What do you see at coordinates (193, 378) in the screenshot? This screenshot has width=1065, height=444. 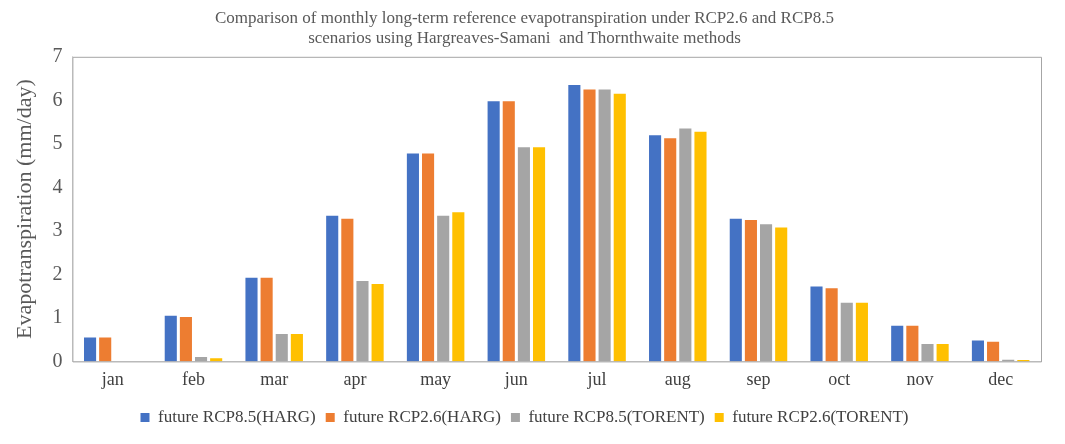 I see `x-tick-label: feb` at bounding box center [193, 378].